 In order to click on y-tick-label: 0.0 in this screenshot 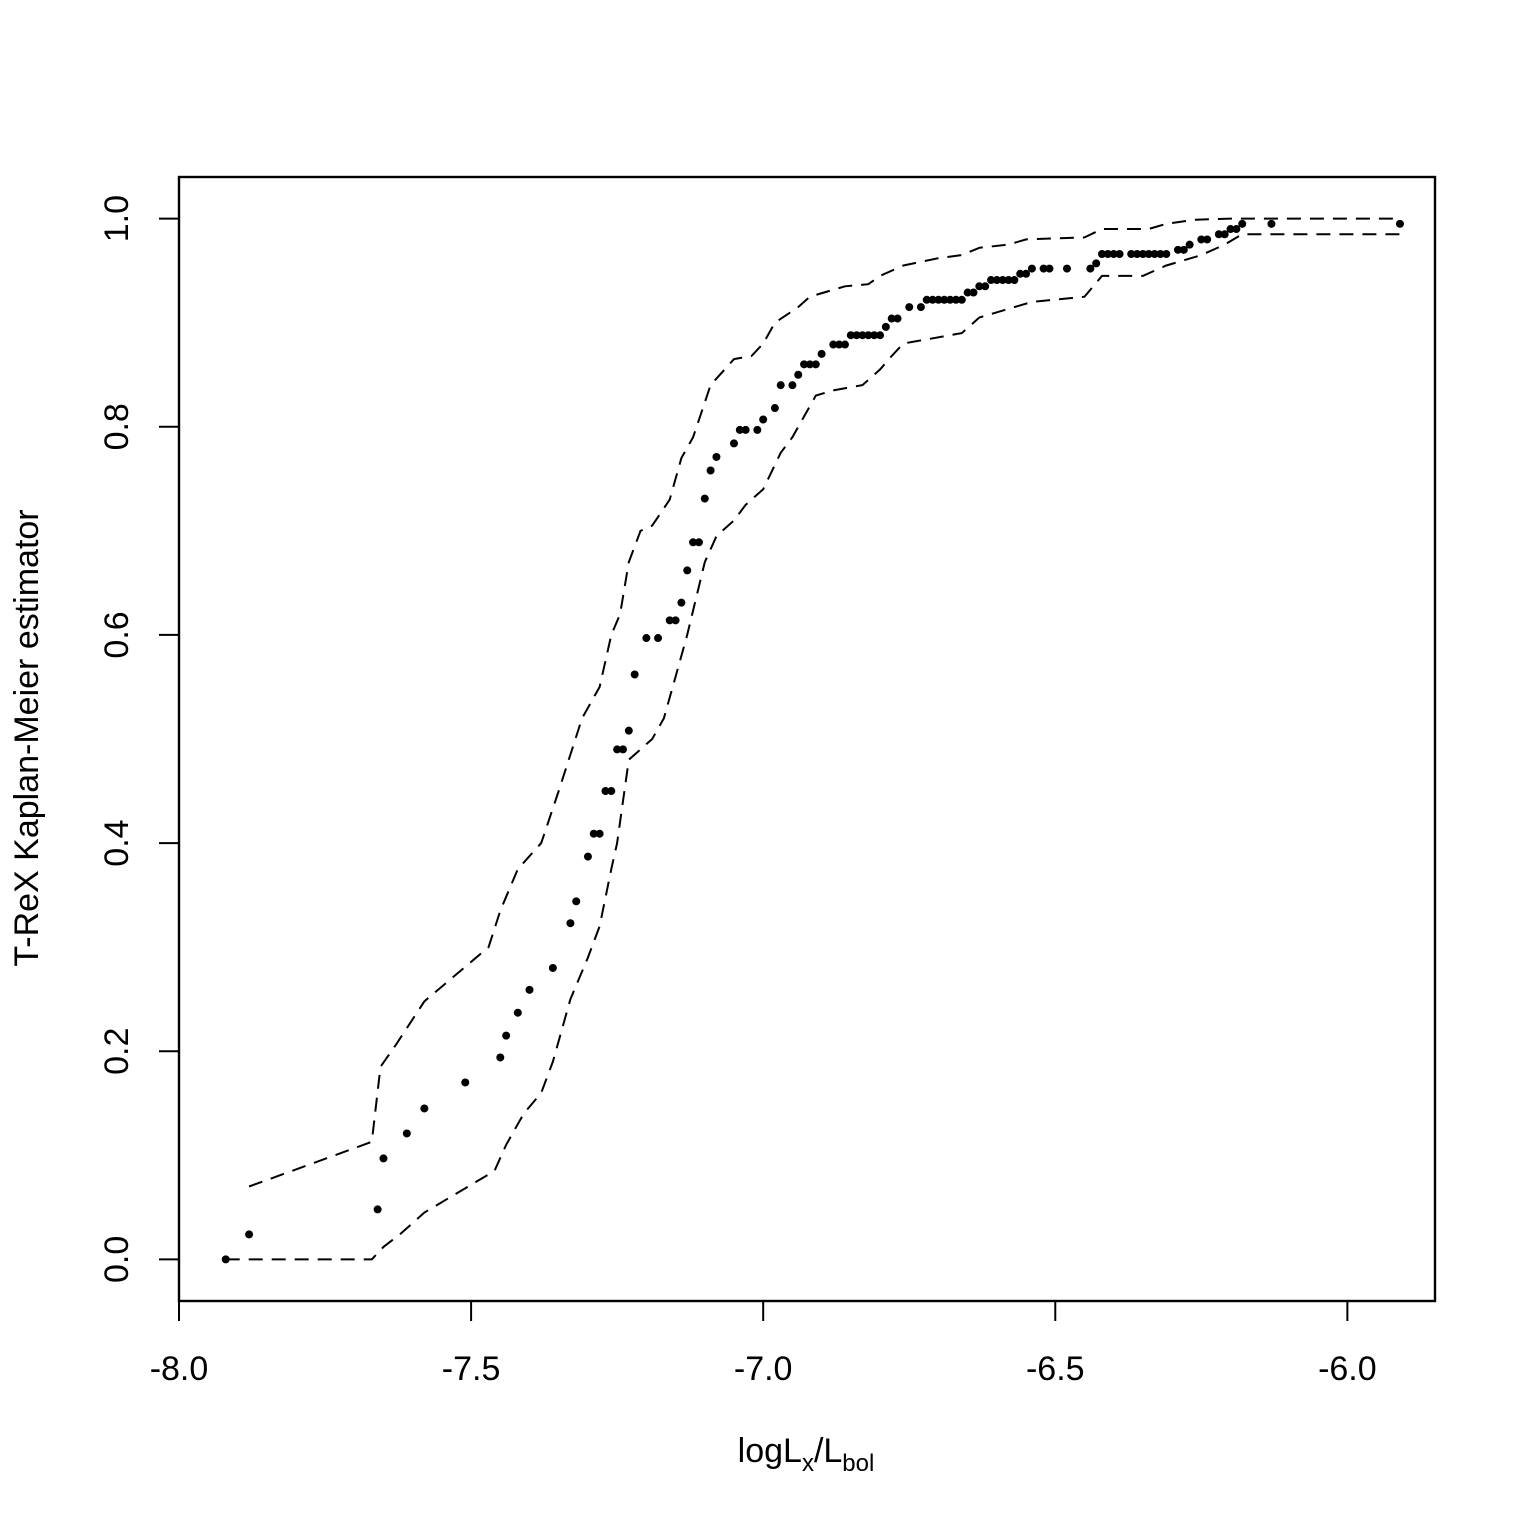, I will do `click(117, 1259)`.